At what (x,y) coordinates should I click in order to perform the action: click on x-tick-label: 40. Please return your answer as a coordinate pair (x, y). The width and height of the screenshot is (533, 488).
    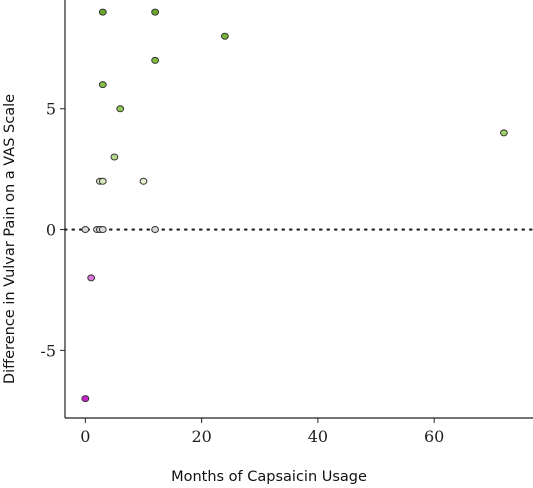
    Looking at the image, I should click on (318, 436).